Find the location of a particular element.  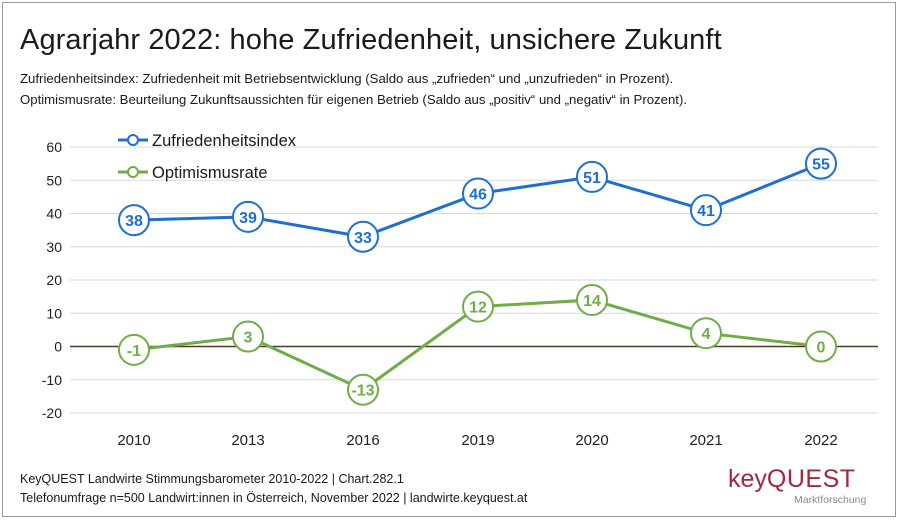

data-label: 46 is located at coordinates (478, 195).